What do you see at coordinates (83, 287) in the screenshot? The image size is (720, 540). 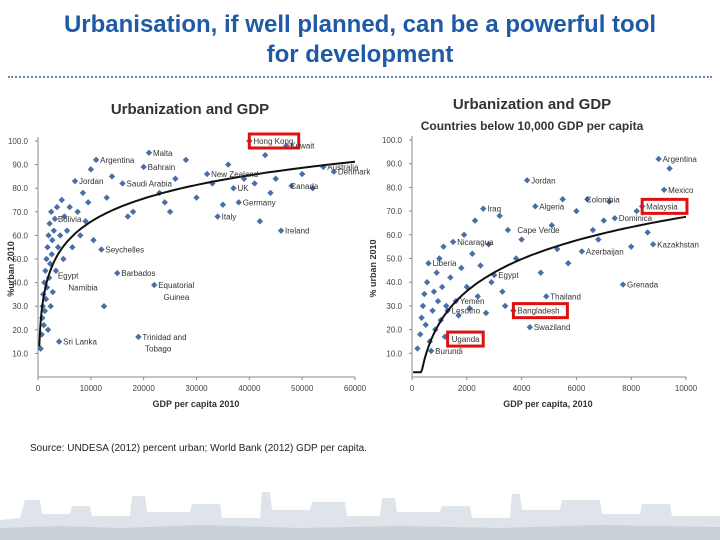 I see `chart-1-point-label: Namibia` at bounding box center [83, 287].